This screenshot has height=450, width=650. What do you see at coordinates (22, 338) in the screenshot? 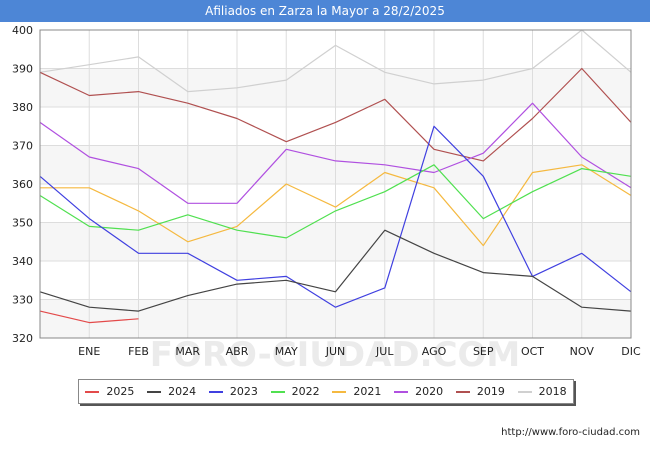
I see `y-tick-label: 320` at bounding box center [22, 338].